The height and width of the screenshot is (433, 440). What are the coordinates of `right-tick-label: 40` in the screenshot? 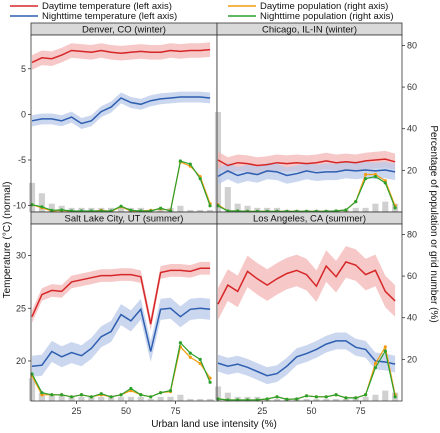 It's located at (412, 129).